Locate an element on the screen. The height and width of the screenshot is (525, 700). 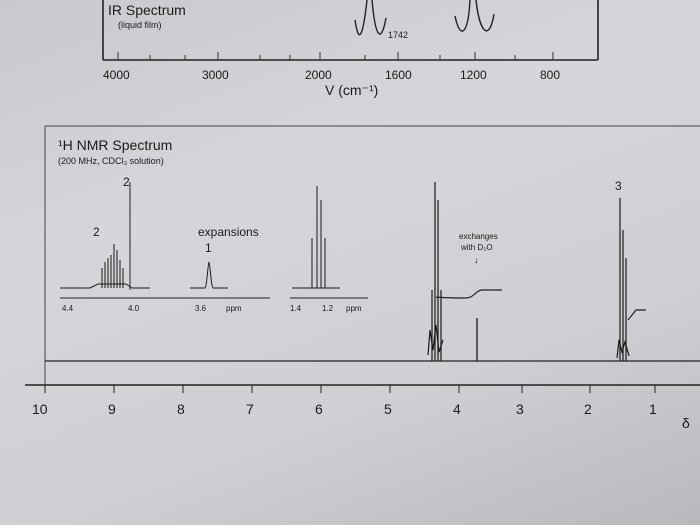
ir-axis-label: V (cm⁻¹) is located at coordinates (351, 90).